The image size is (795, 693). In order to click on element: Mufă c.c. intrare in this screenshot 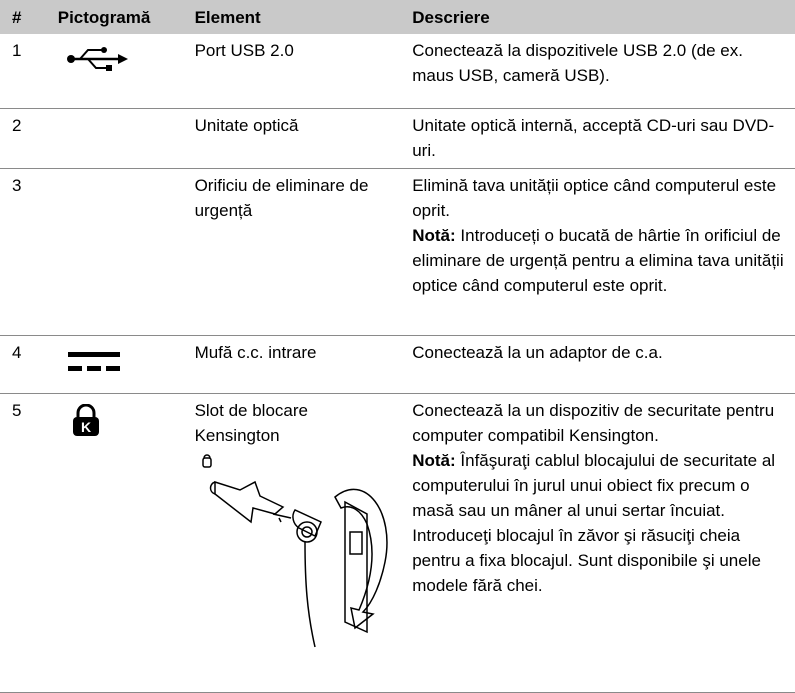, I will do `click(295, 364)`.